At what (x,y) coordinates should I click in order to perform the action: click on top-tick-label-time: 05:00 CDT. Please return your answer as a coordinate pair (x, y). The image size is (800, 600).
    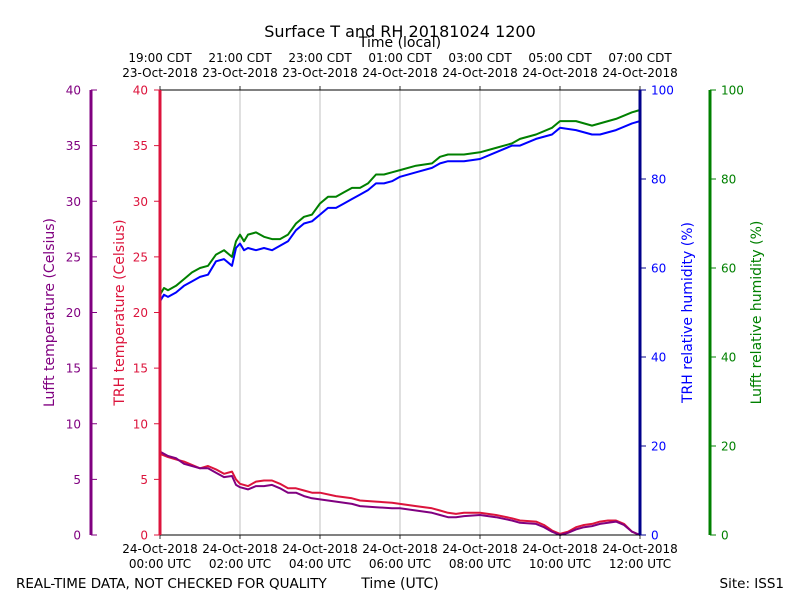
    Looking at the image, I should click on (560, 58).